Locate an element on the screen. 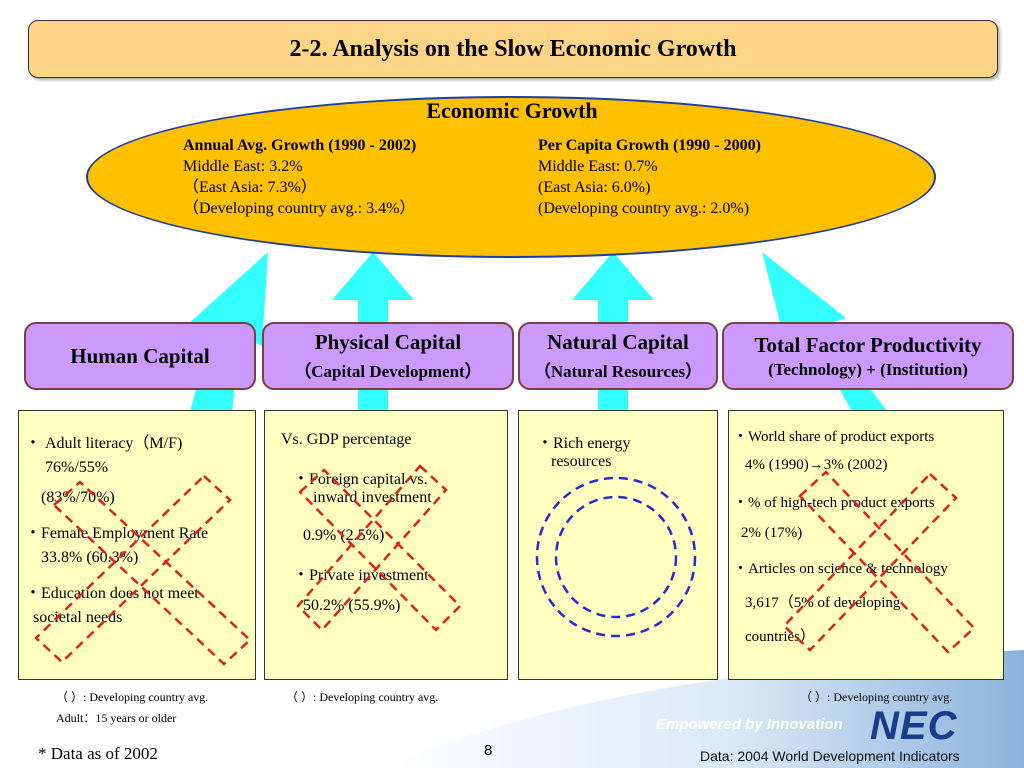  detail-line: Vs. GDP percentage is located at coordinates (346, 439).